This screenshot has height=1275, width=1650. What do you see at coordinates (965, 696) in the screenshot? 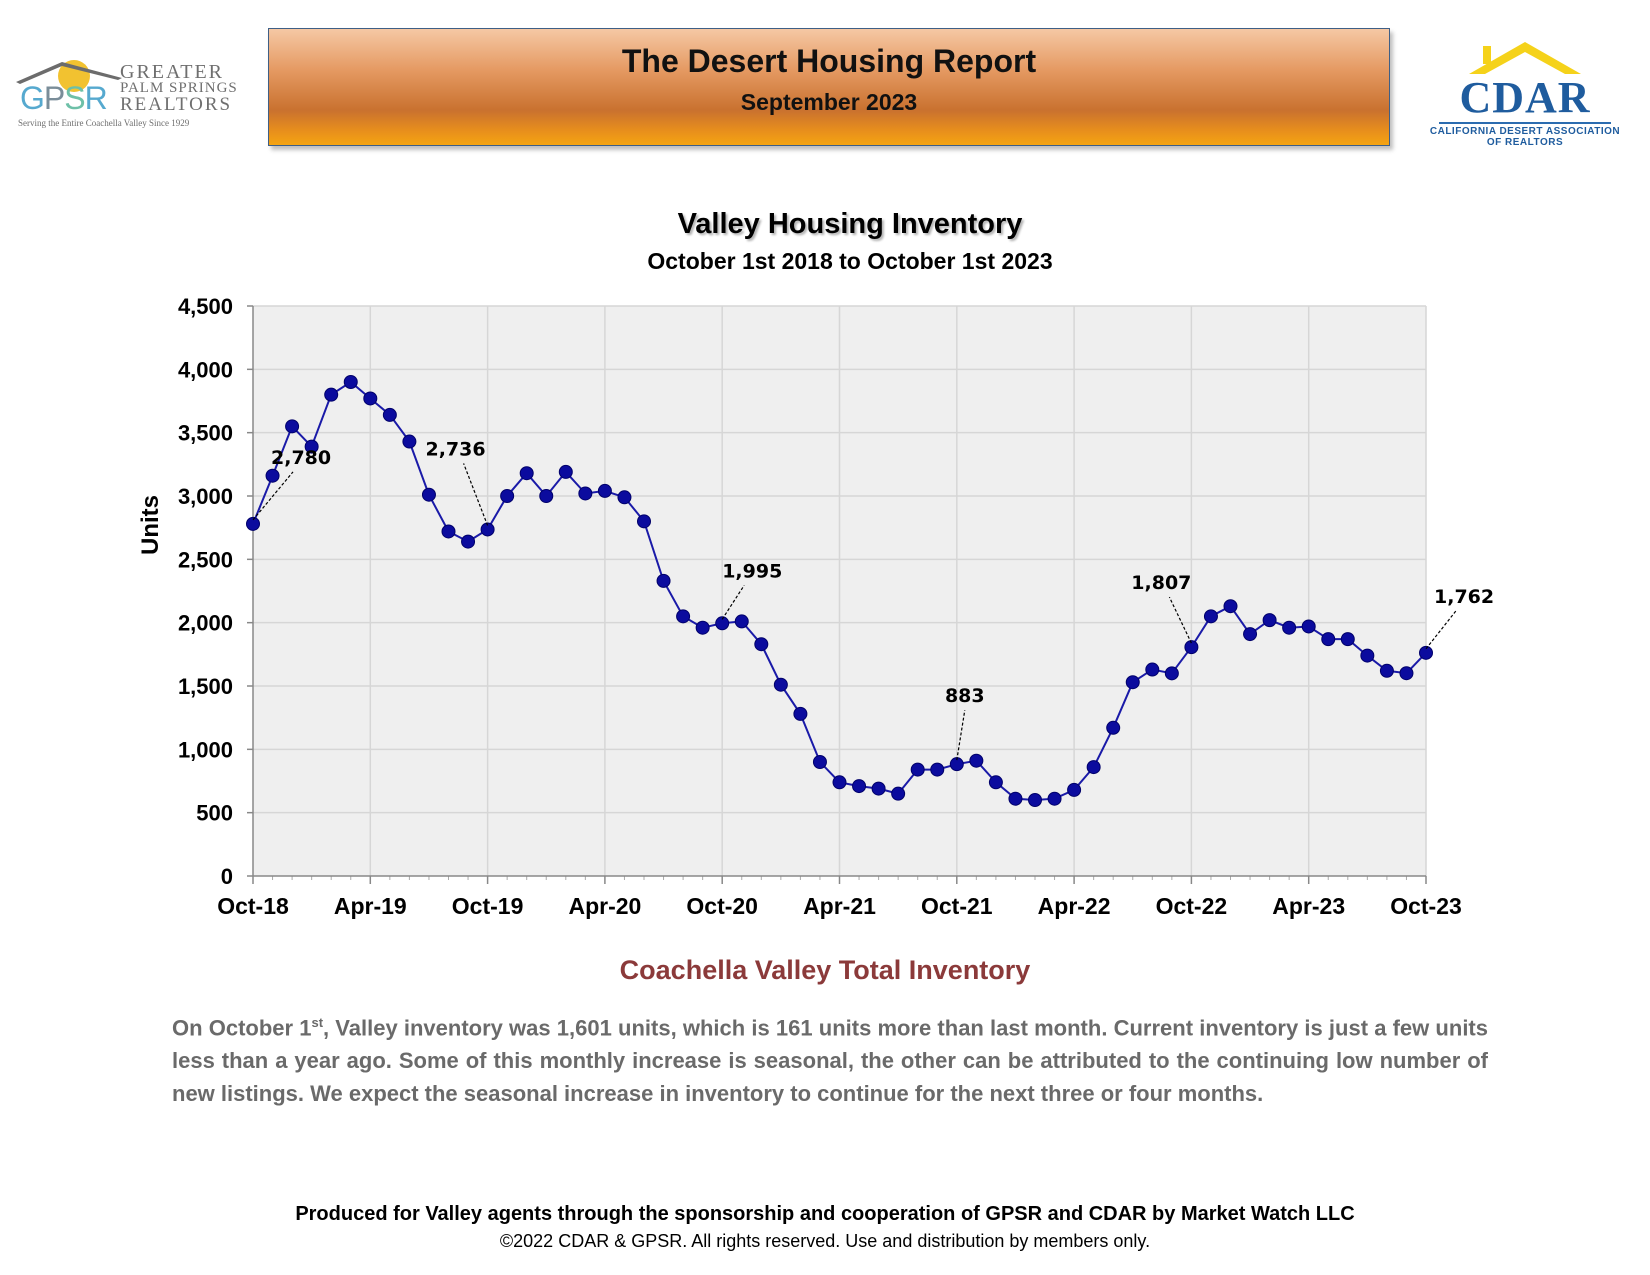
I see `callout-label: 883` at bounding box center [965, 696].